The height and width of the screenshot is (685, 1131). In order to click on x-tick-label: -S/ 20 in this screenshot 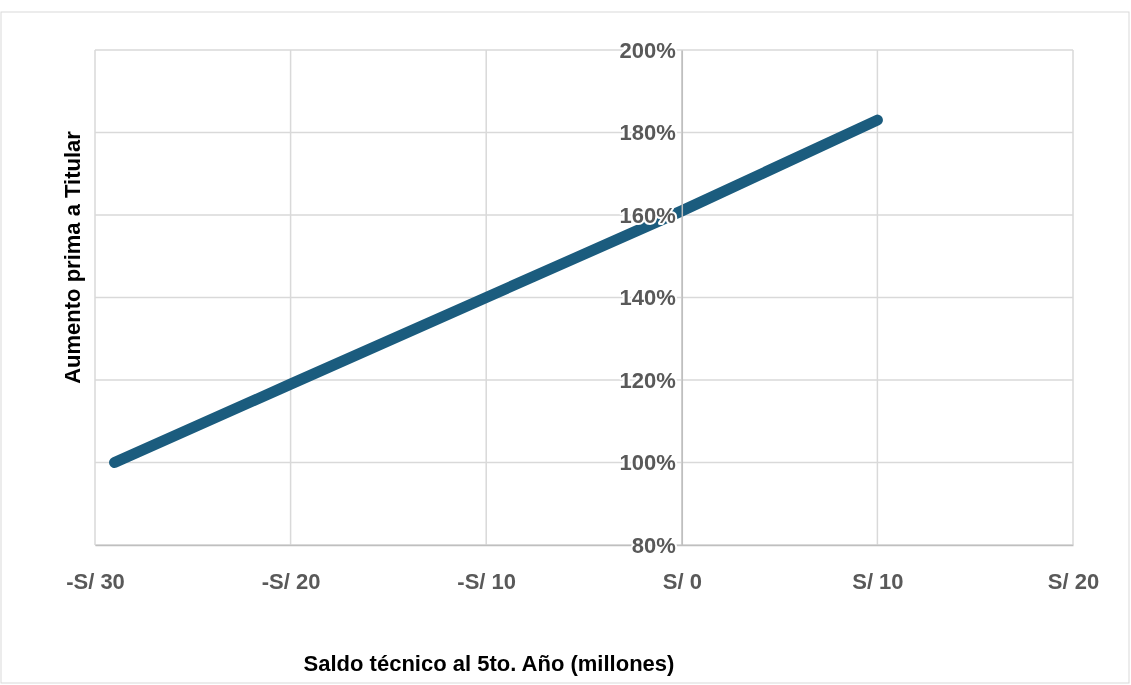, I will do `click(291, 581)`.